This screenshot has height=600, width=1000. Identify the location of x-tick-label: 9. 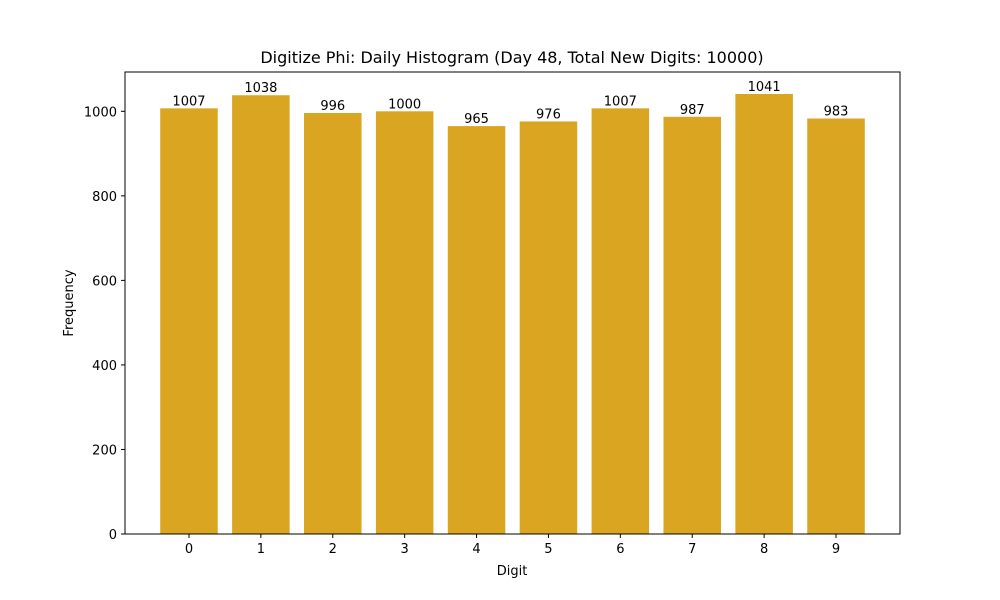
(836, 549).